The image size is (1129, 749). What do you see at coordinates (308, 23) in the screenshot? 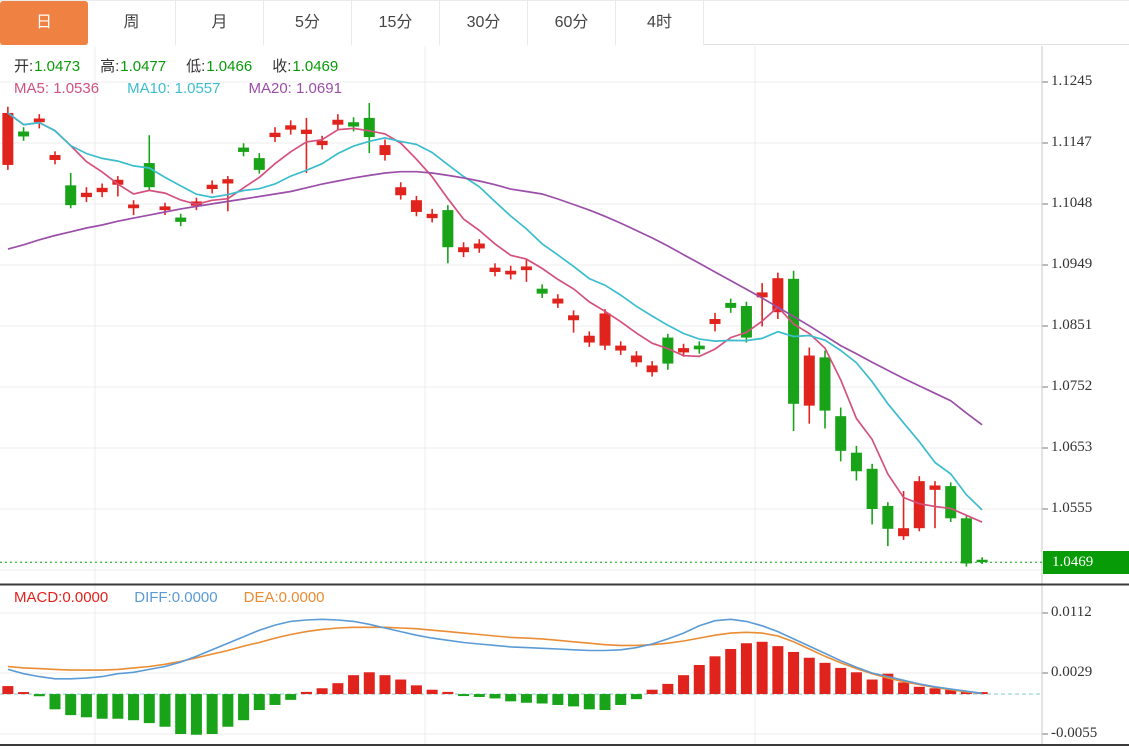
I see `tab-5min: 5分` at bounding box center [308, 23].